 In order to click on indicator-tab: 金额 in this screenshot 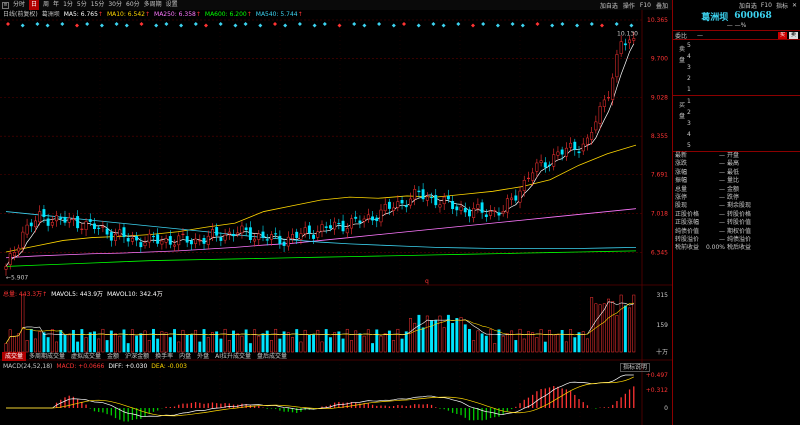, I will do `click(113, 356)`.